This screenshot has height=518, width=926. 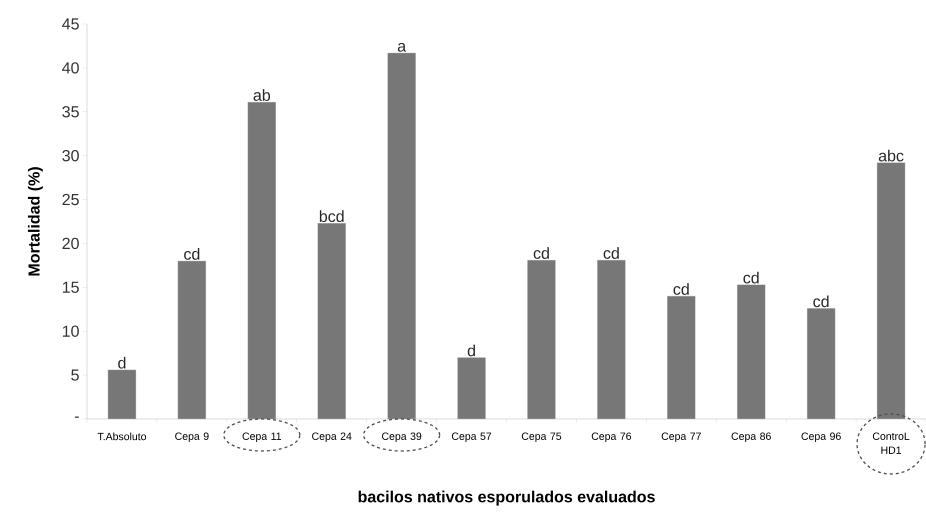 What do you see at coordinates (70, 200) in the screenshot?
I see `y-tick-label: 25` at bounding box center [70, 200].